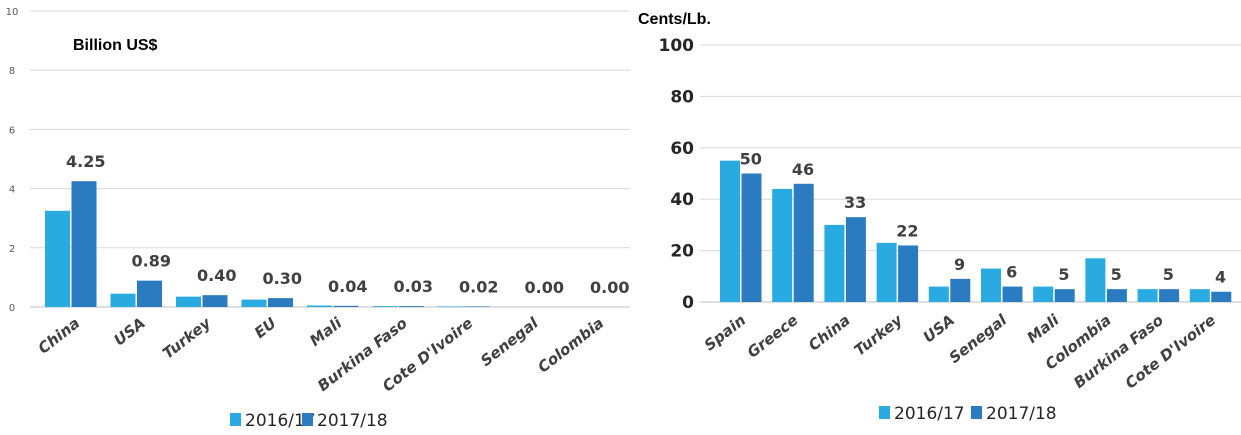 The image size is (1241, 435). I want to click on data-label: 6, so click(1011, 272).